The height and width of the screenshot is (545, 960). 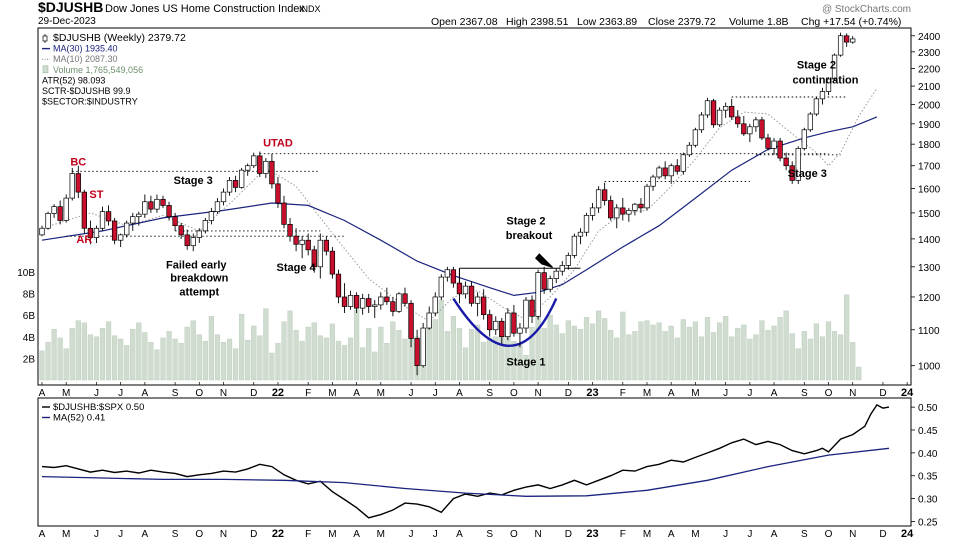 I want to click on x-tick-label: S, so click(x=175, y=393).